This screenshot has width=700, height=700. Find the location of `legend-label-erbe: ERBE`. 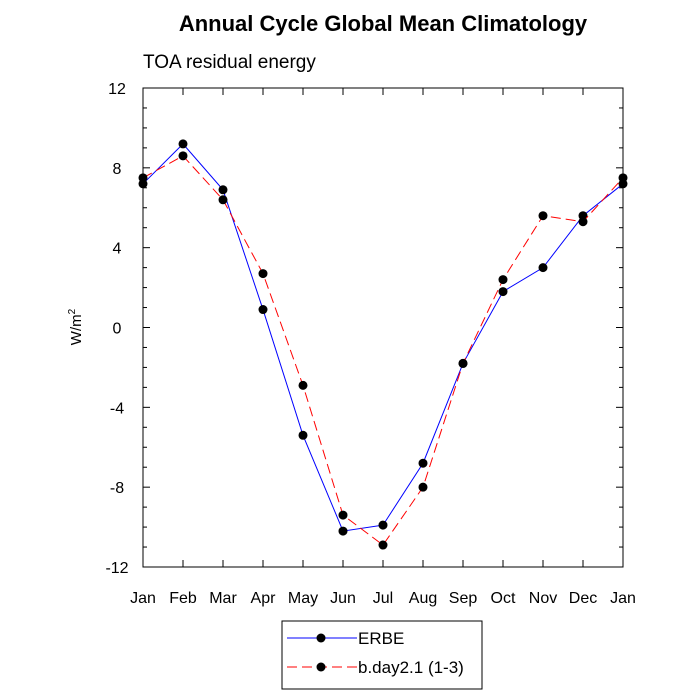

legend-label-erbe: ERBE is located at coordinates (381, 638).